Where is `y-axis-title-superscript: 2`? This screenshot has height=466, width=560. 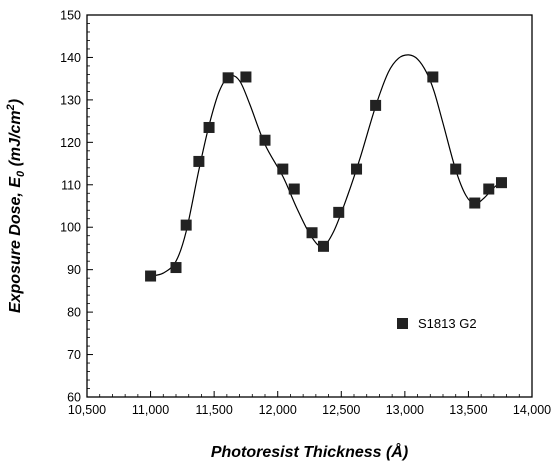
y-axis-title-superscript: 2 is located at coordinates (11, 107).